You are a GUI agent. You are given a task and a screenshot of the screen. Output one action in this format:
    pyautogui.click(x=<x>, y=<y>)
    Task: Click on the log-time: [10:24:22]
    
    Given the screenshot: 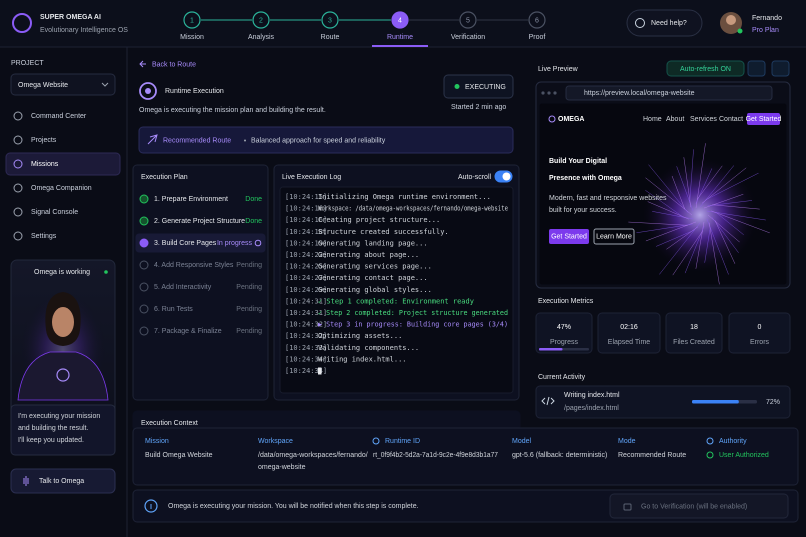 What is the action you would take?
    pyautogui.click(x=306, y=255)
    